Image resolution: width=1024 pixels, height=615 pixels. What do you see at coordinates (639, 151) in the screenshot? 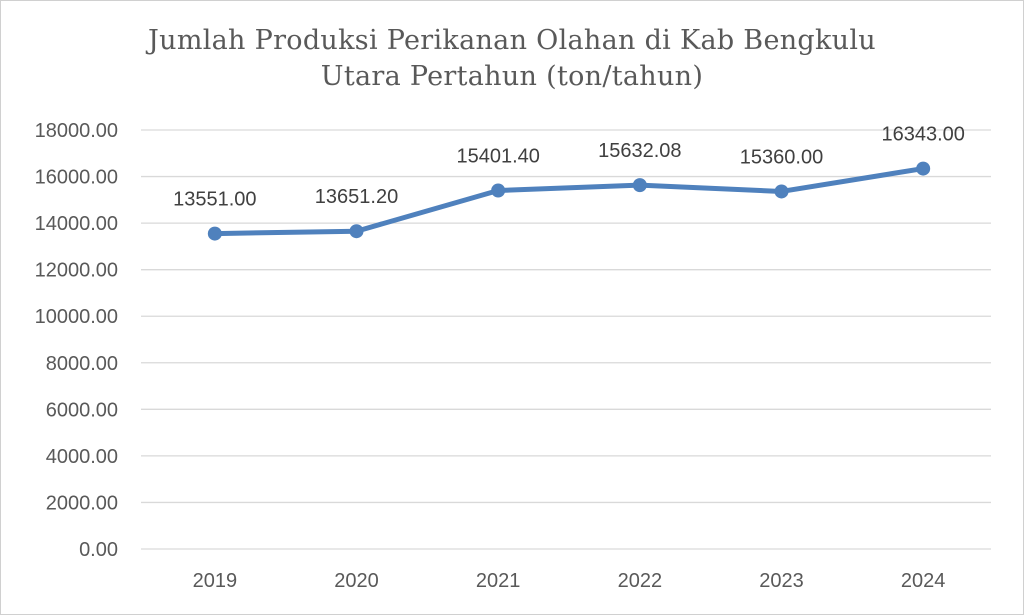
I see `data-label: 15632.08` at bounding box center [639, 151].